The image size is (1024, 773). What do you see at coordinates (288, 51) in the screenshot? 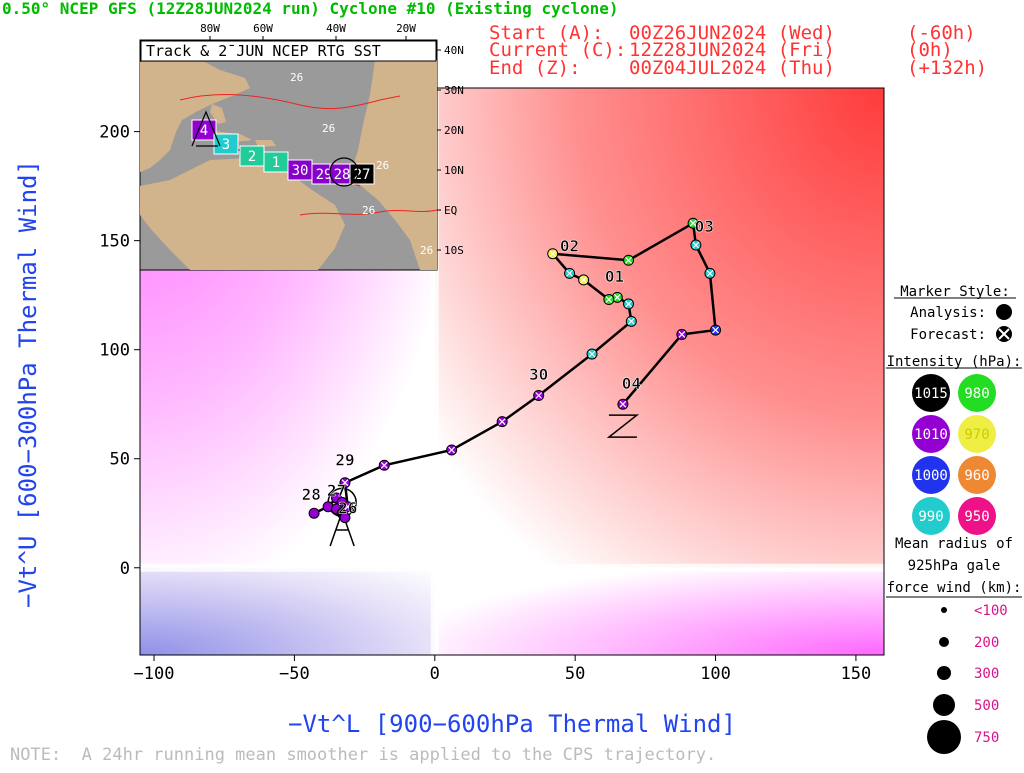
I see `inset-title-box` at bounding box center [288, 51].